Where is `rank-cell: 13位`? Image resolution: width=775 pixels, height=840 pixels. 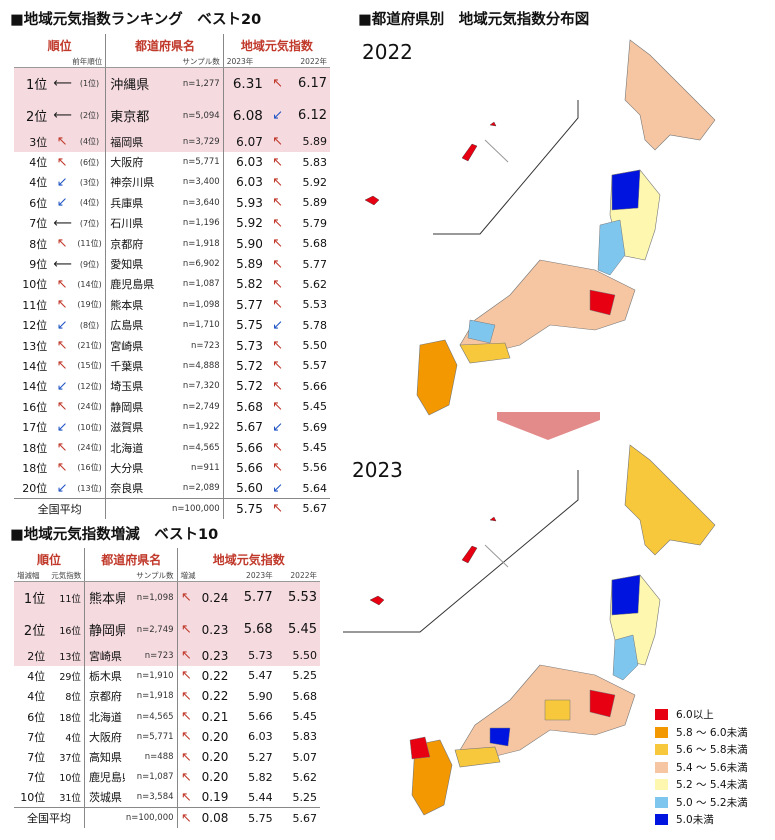 rank-cell: 13位 is located at coordinates (35, 346).